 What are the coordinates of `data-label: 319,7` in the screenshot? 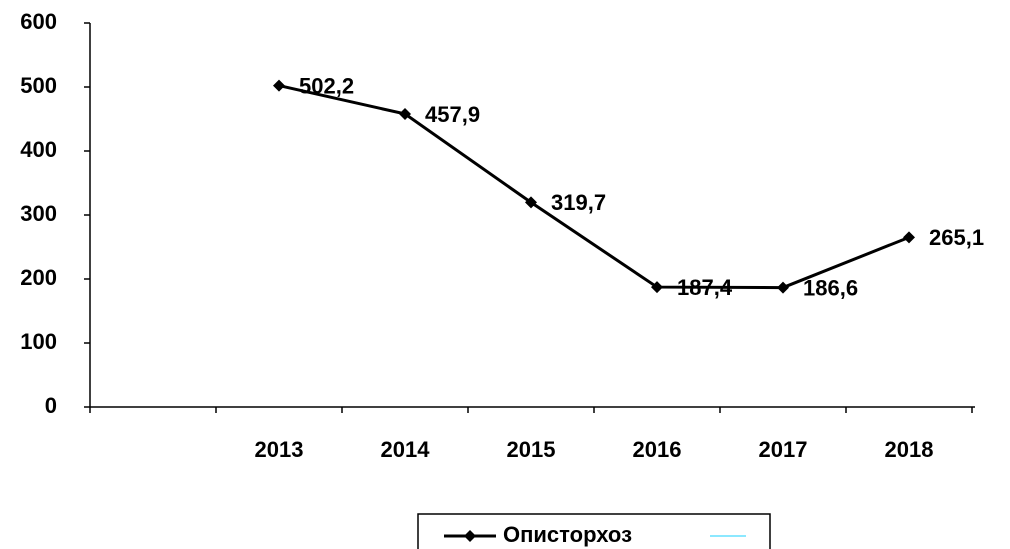 It's located at (578, 202).